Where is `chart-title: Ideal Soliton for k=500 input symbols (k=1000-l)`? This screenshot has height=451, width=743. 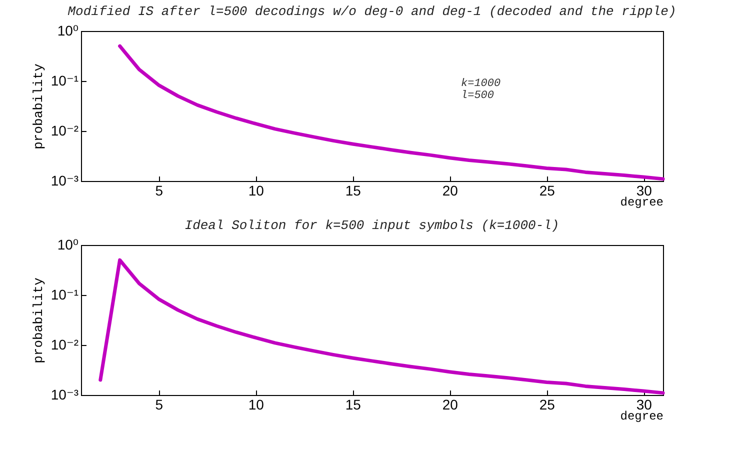 chart-title: Ideal Soliton for k=500 input symbols (k=1000-l) is located at coordinates (372, 225).